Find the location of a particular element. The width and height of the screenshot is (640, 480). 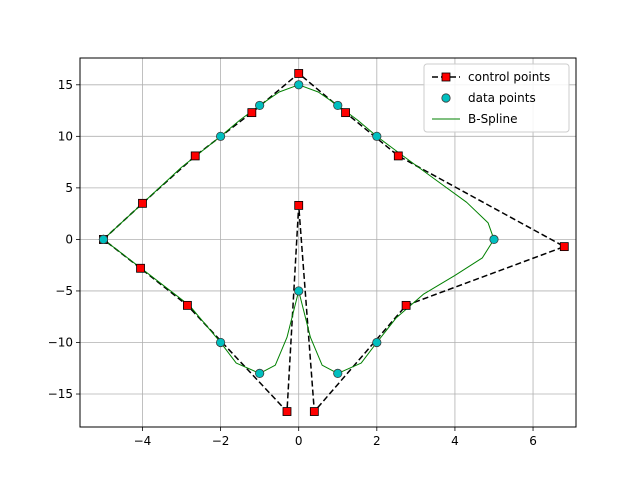

x-tick-label: −2 is located at coordinates (221, 441).